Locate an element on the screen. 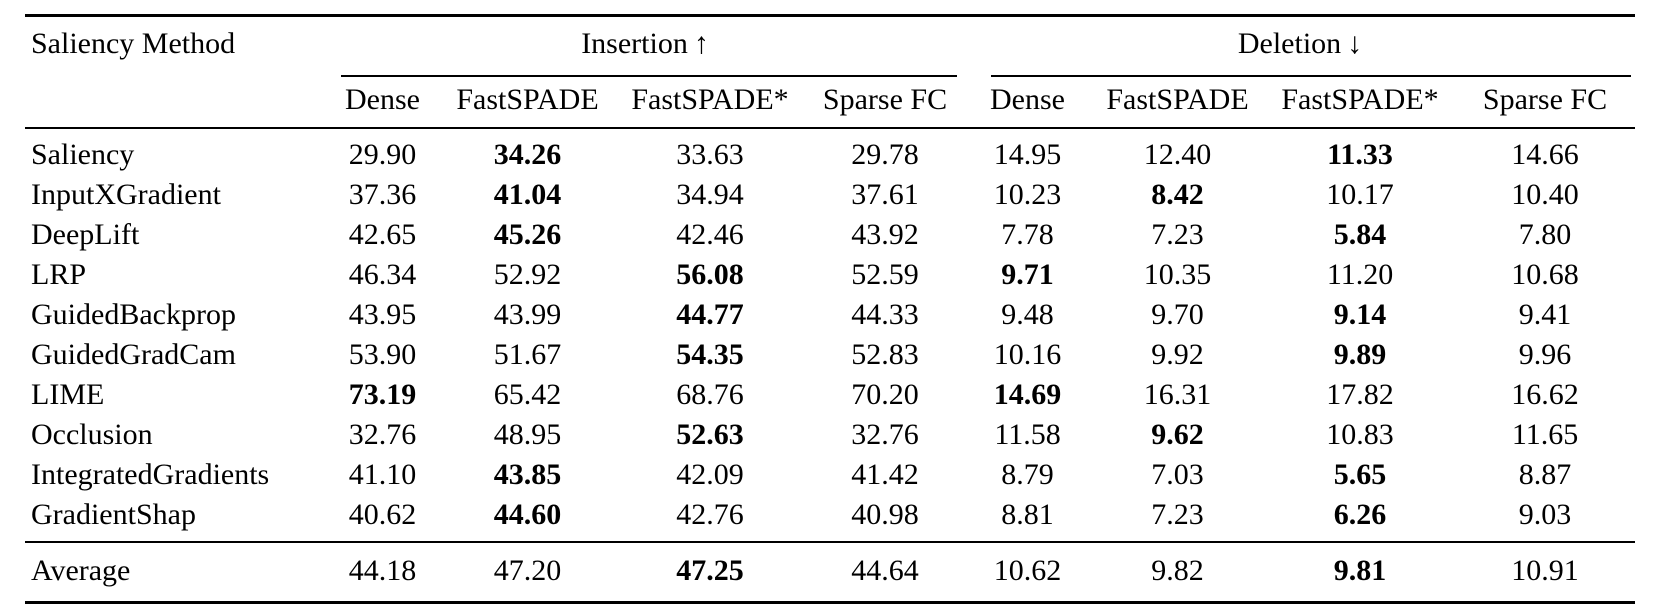 This screenshot has width=1660, height=604. value-cell: 42.65 is located at coordinates (382, 234).